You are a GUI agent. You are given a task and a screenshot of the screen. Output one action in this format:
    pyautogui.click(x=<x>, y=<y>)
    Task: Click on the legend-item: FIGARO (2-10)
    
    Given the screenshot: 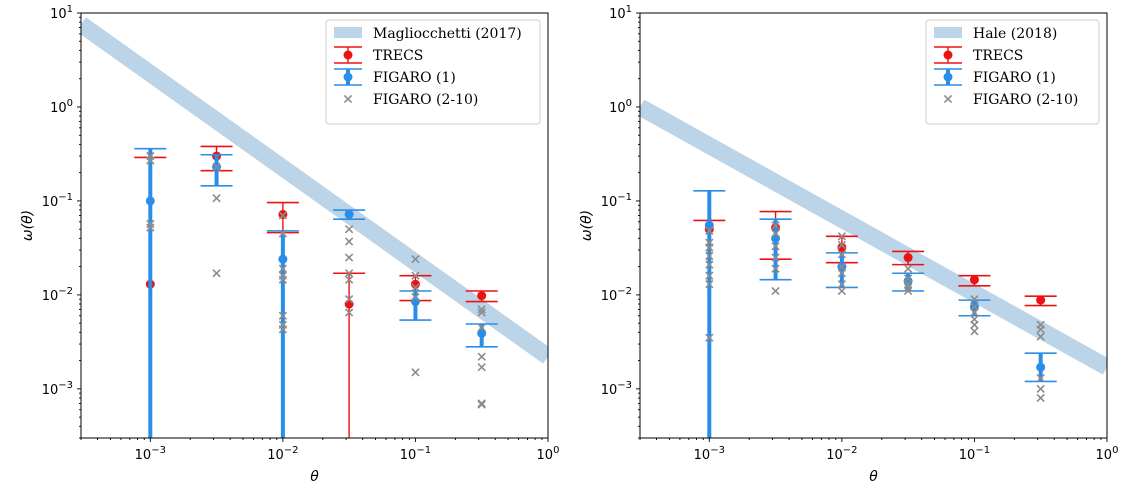 What is the action you would take?
    pyautogui.click(x=410, y=100)
    